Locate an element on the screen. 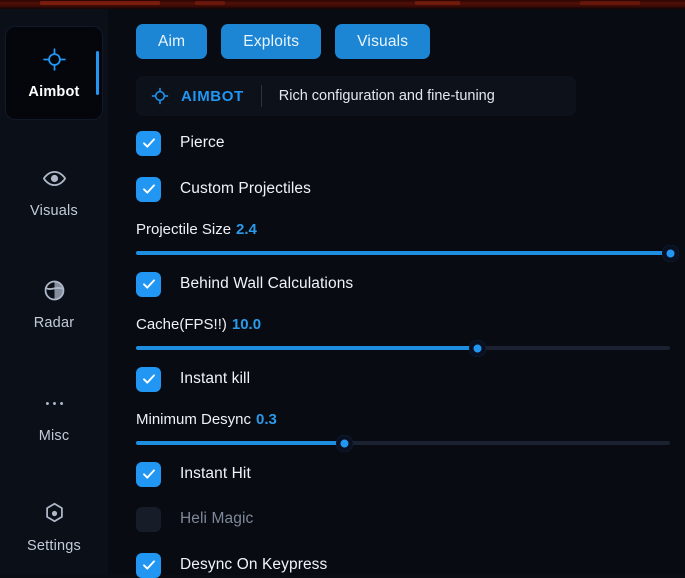  checkbox-label: Custom Projectiles is located at coordinates (246, 188).